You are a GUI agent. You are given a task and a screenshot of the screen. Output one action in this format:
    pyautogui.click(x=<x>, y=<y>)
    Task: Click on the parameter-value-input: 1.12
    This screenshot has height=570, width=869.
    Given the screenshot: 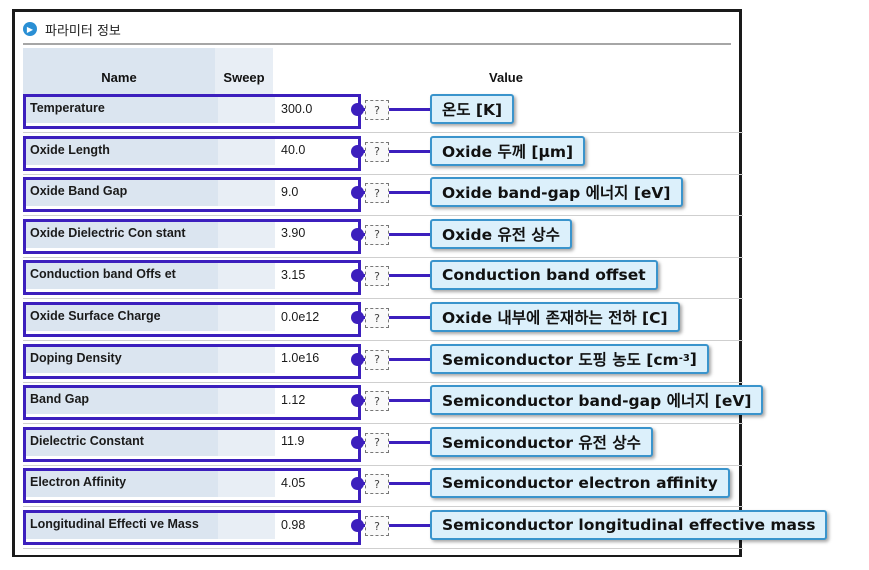 What is the action you would take?
    pyautogui.click(x=293, y=399)
    